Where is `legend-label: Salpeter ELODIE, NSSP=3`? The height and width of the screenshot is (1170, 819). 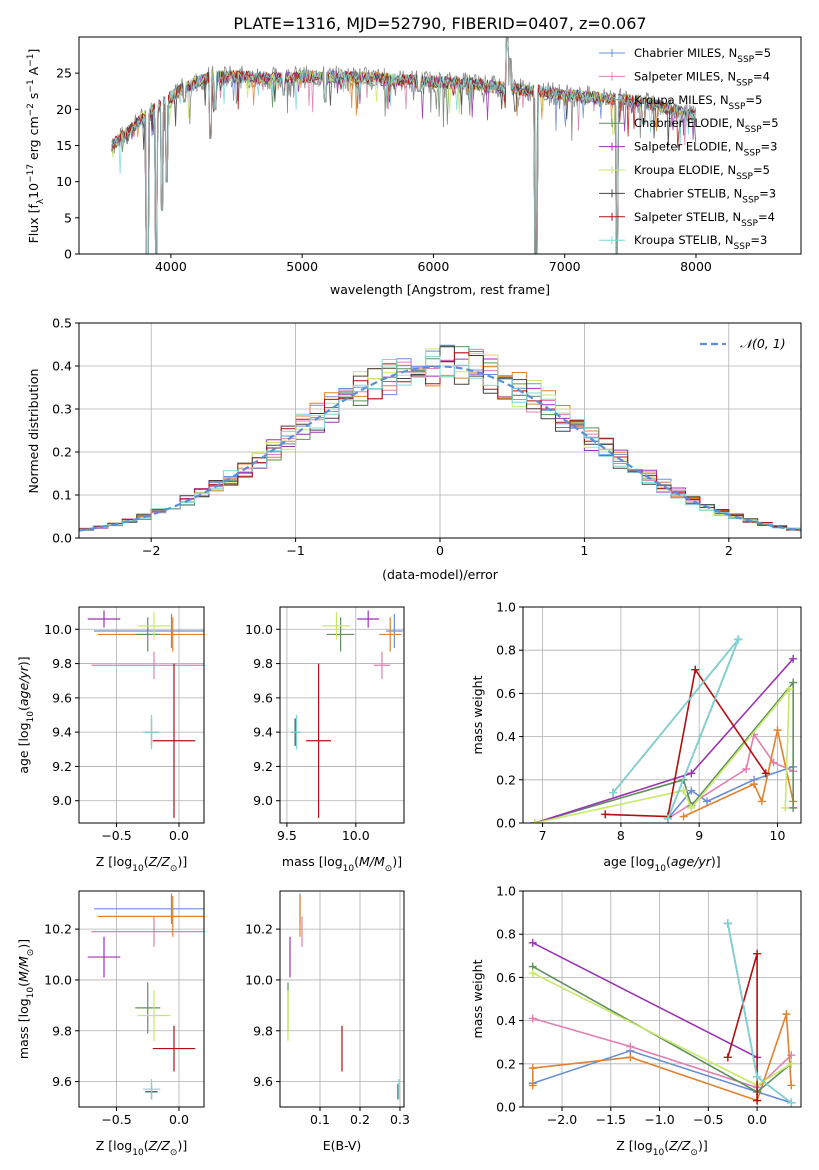
legend-label: Salpeter ELODIE, NSSP=3 is located at coordinates (705, 149).